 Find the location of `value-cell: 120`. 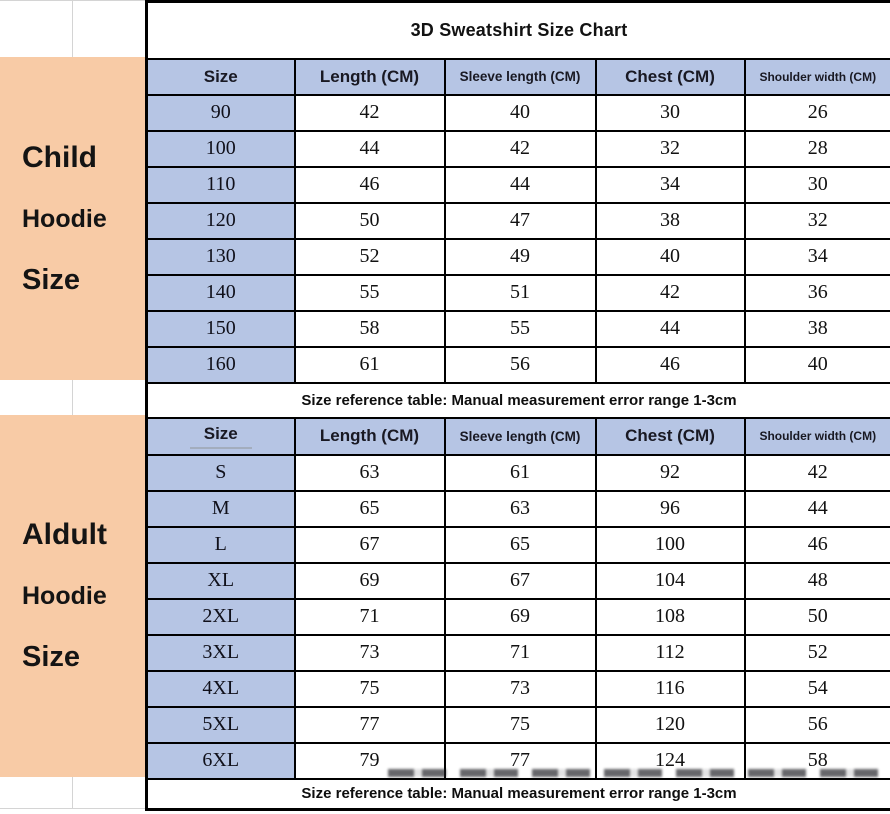

value-cell: 120 is located at coordinates (670, 724).